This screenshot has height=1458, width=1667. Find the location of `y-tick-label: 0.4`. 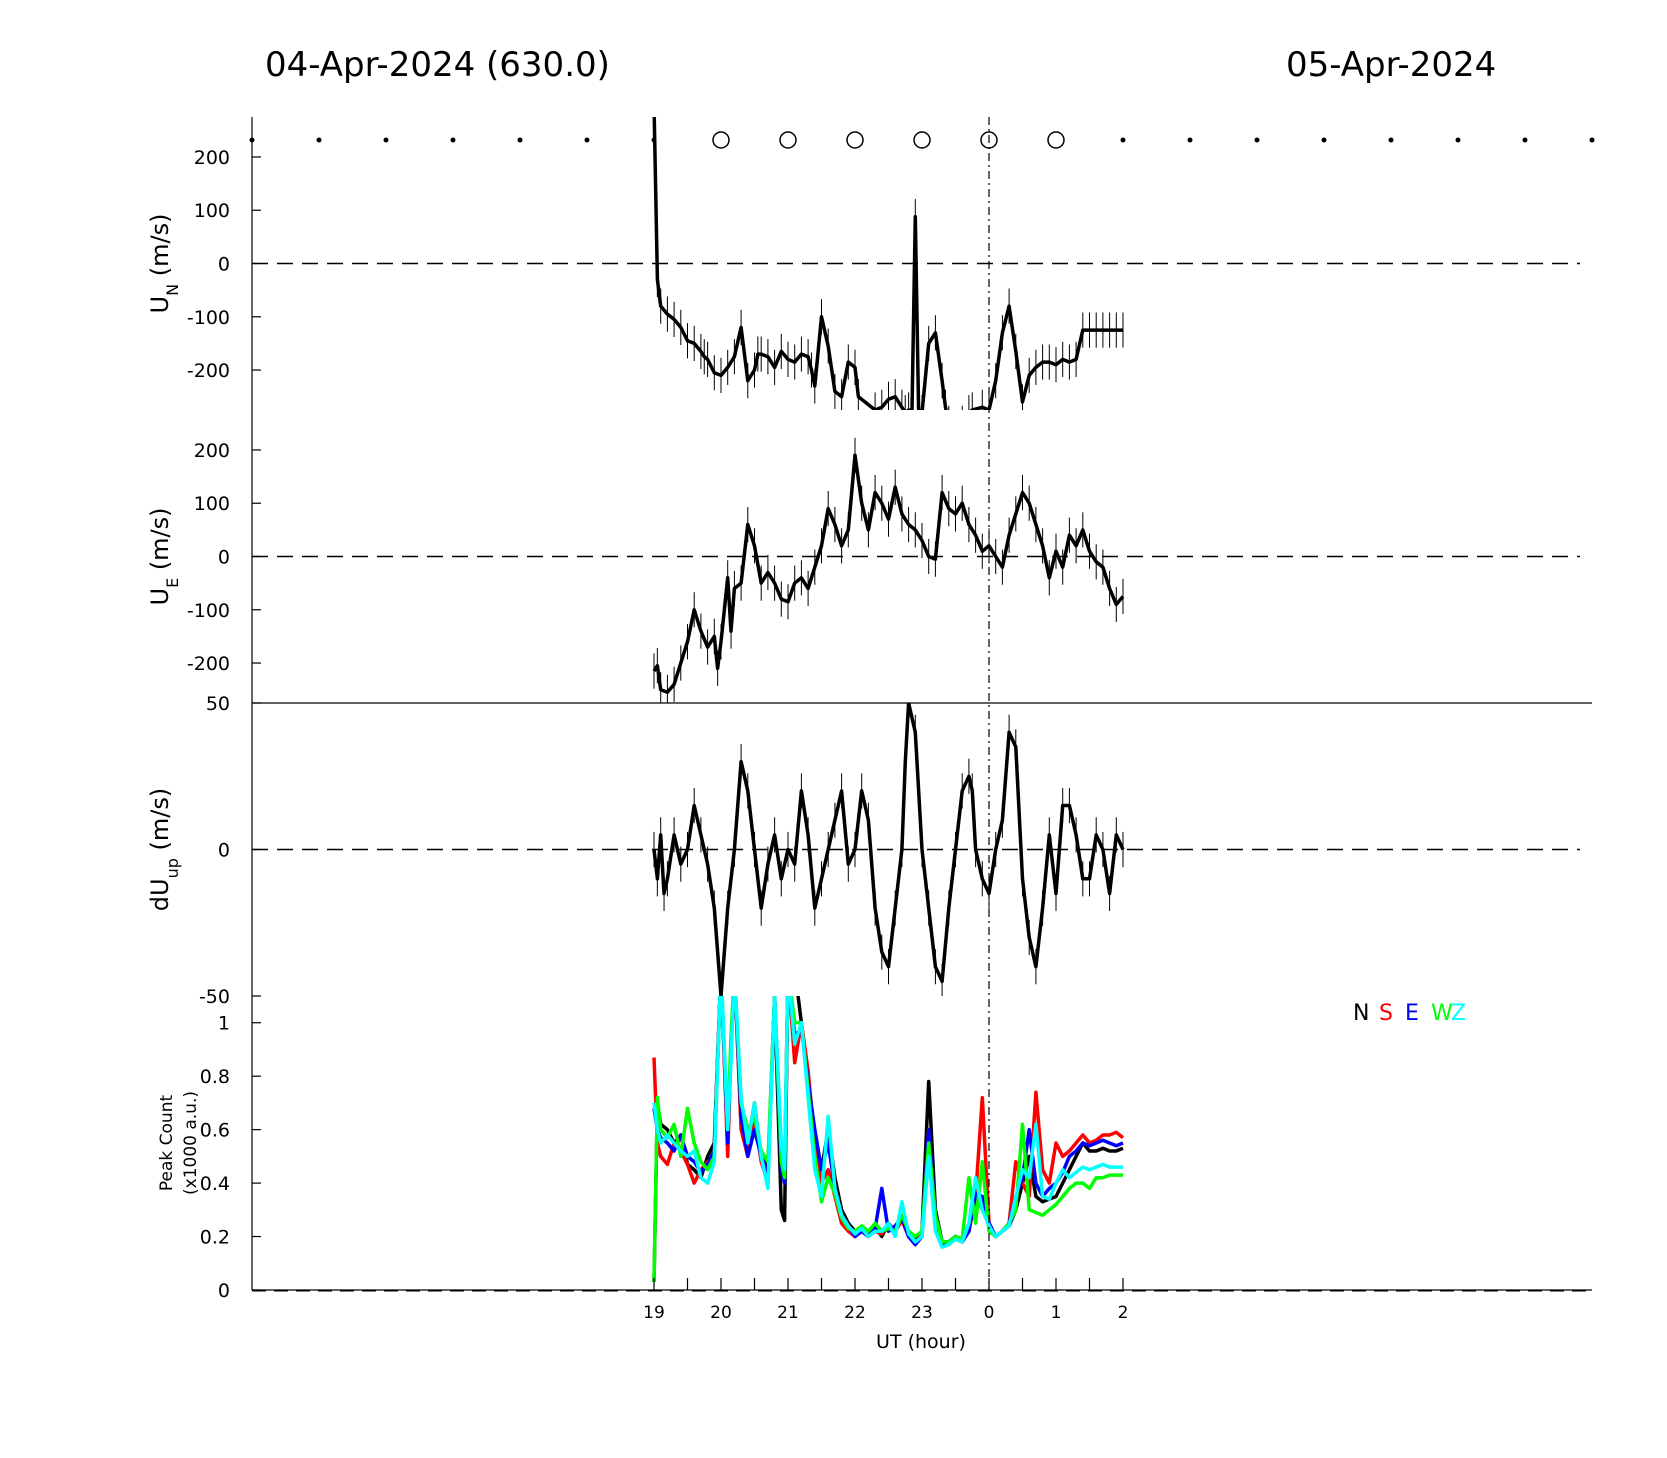

y-tick-label: 0.4 is located at coordinates (215, 1184).